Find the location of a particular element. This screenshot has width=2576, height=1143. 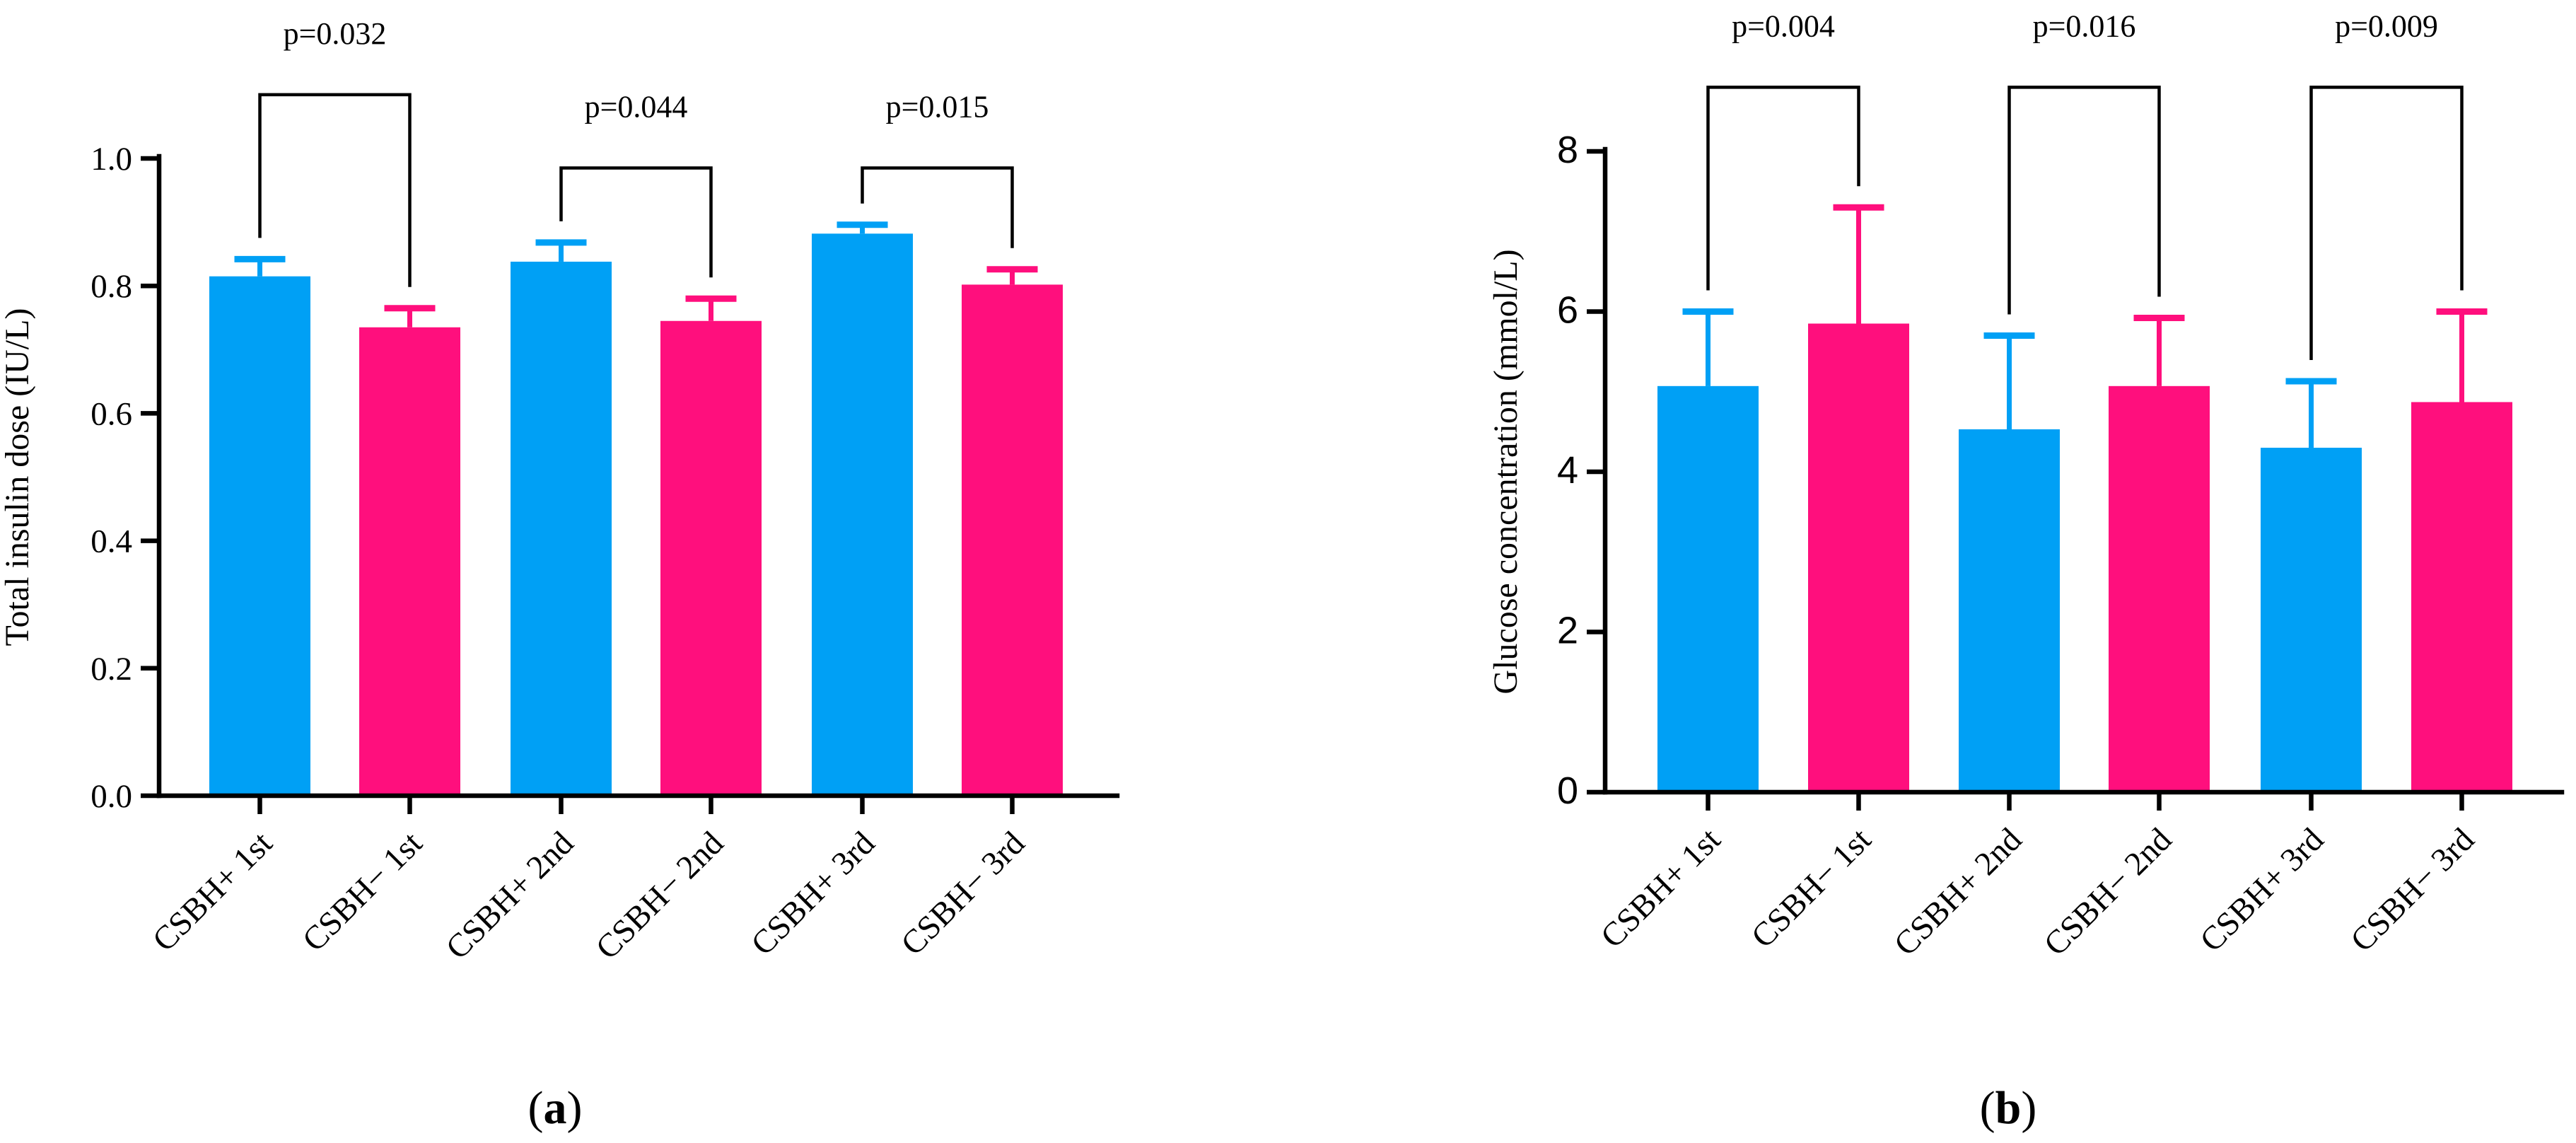

y-tick-label: 2 is located at coordinates (1567, 631).